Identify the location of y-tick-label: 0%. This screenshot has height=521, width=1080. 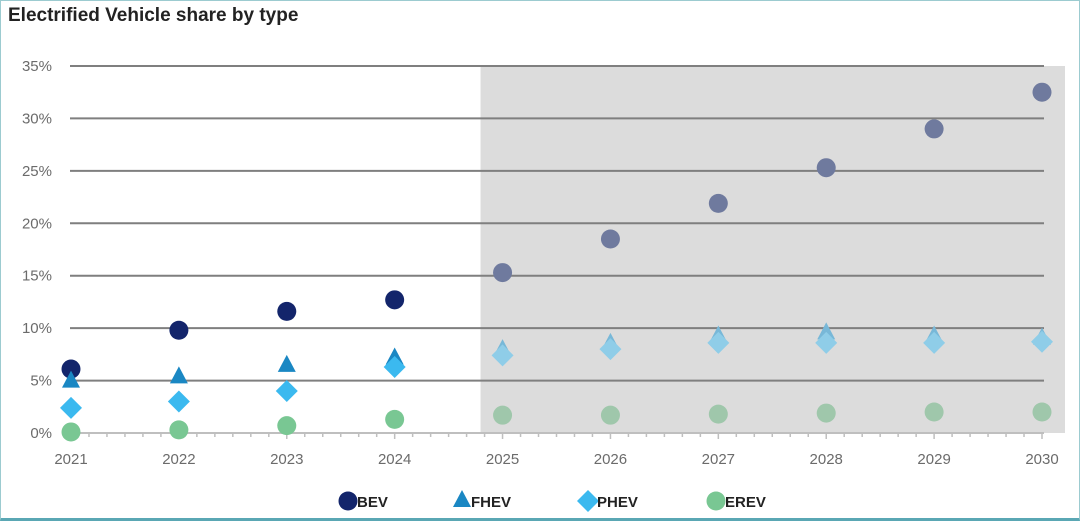
(41, 433).